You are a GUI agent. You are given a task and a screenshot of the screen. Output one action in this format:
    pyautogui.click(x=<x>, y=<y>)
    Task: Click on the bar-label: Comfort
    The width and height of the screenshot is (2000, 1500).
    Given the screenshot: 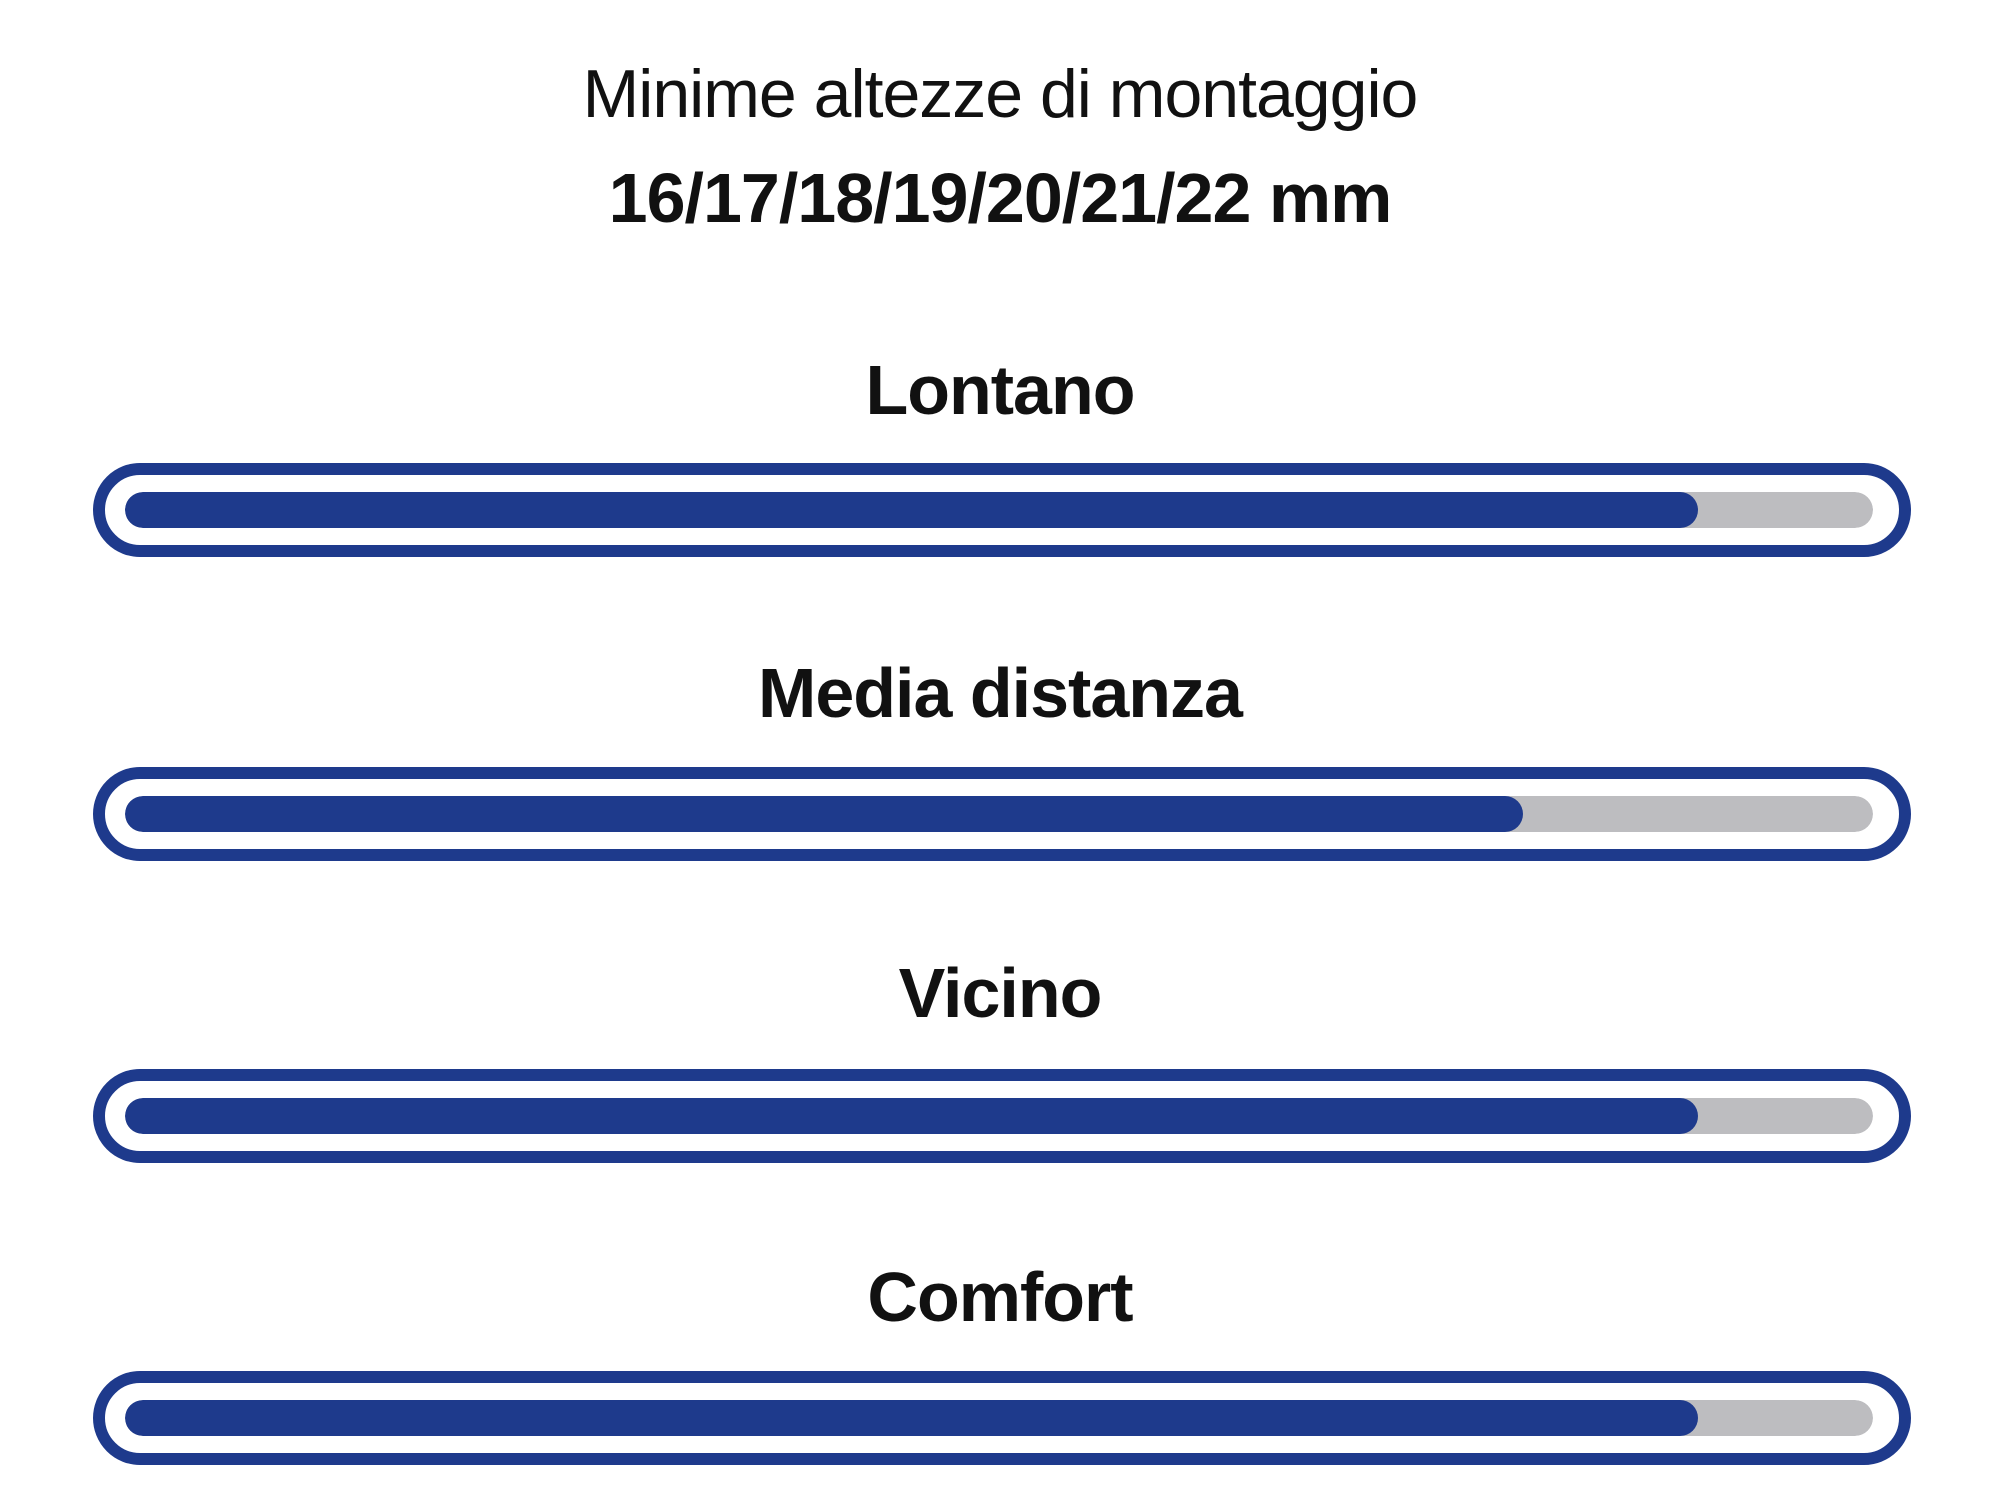 What is the action you would take?
    pyautogui.click(x=1000, y=1297)
    